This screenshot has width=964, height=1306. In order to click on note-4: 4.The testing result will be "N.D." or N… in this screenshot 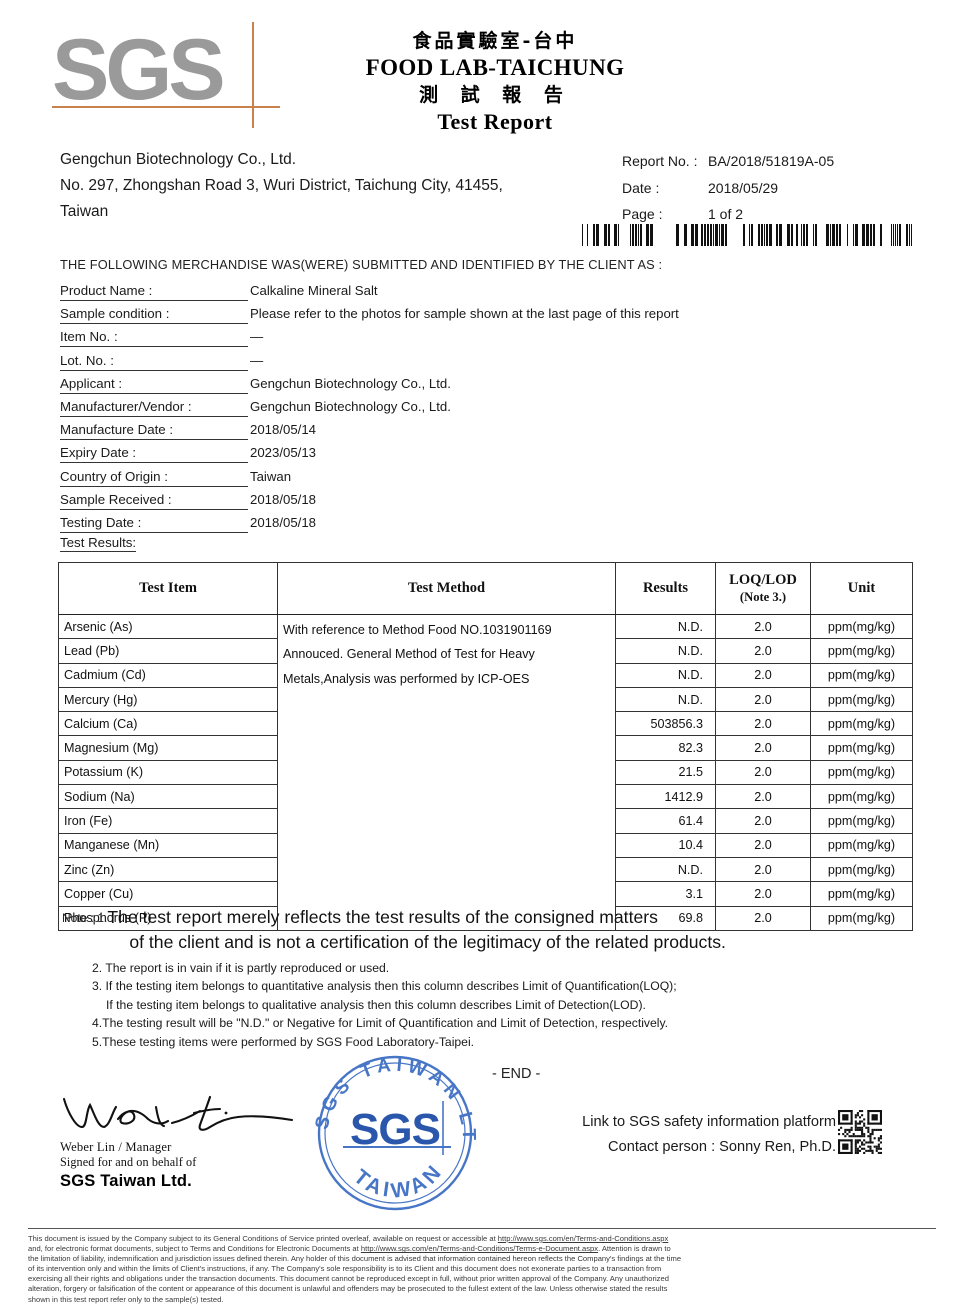, I will do `click(380, 1023)`.